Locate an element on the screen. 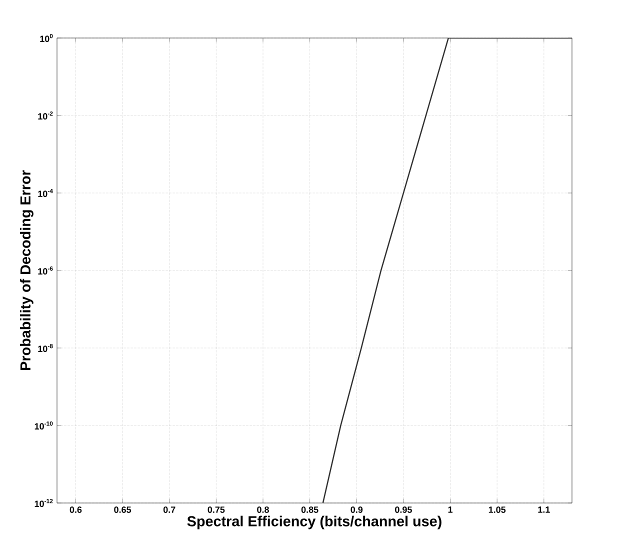  x-tick-label: 0.9 is located at coordinates (356, 509).